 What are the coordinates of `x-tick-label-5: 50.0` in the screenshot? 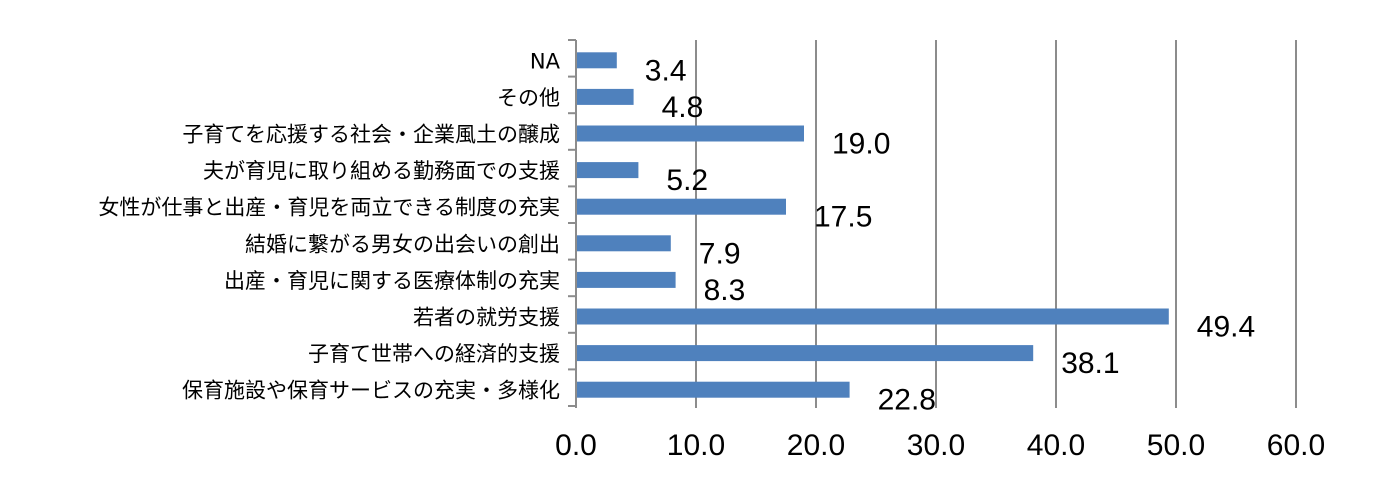 It's located at (1176, 445).